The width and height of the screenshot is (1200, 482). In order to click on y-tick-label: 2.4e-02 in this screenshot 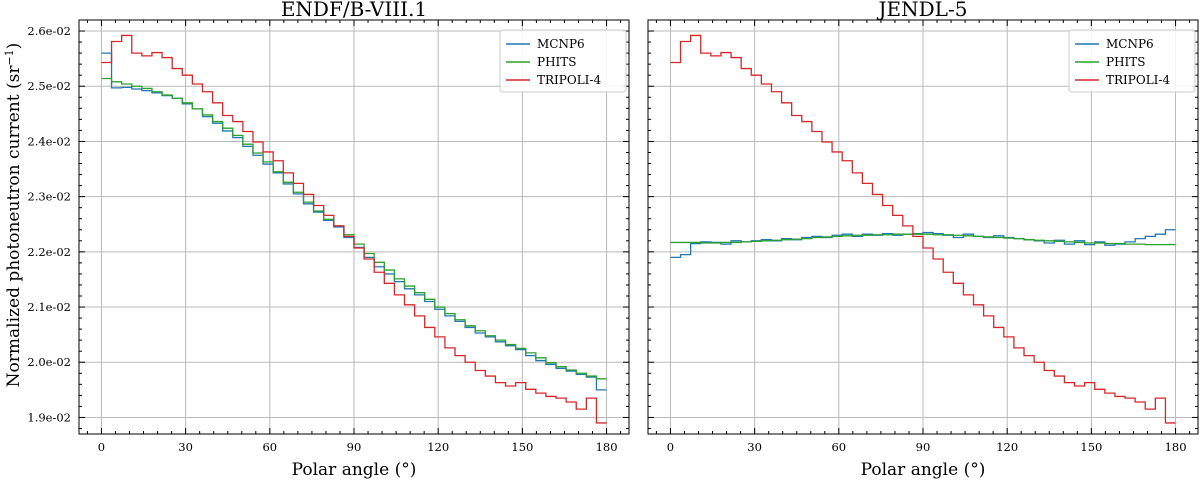, I will do `click(49, 141)`.